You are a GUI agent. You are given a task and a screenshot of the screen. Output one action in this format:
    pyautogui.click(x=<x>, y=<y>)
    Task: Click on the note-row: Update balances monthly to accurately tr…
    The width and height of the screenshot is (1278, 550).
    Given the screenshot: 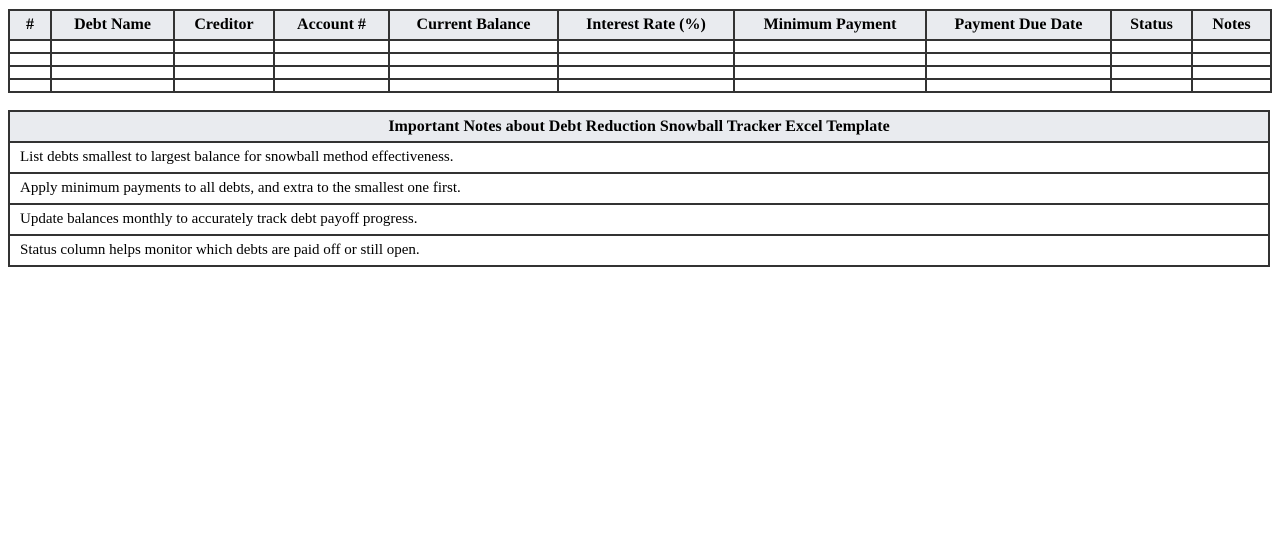 What is the action you would take?
    pyautogui.click(x=639, y=219)
    